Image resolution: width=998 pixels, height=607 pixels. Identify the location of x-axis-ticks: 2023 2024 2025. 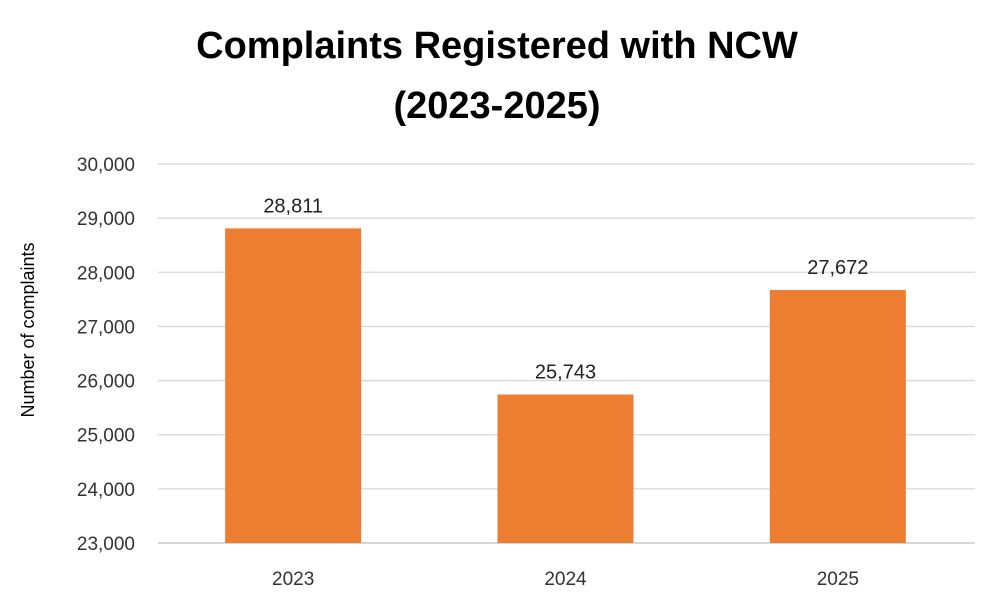
(565, 579).